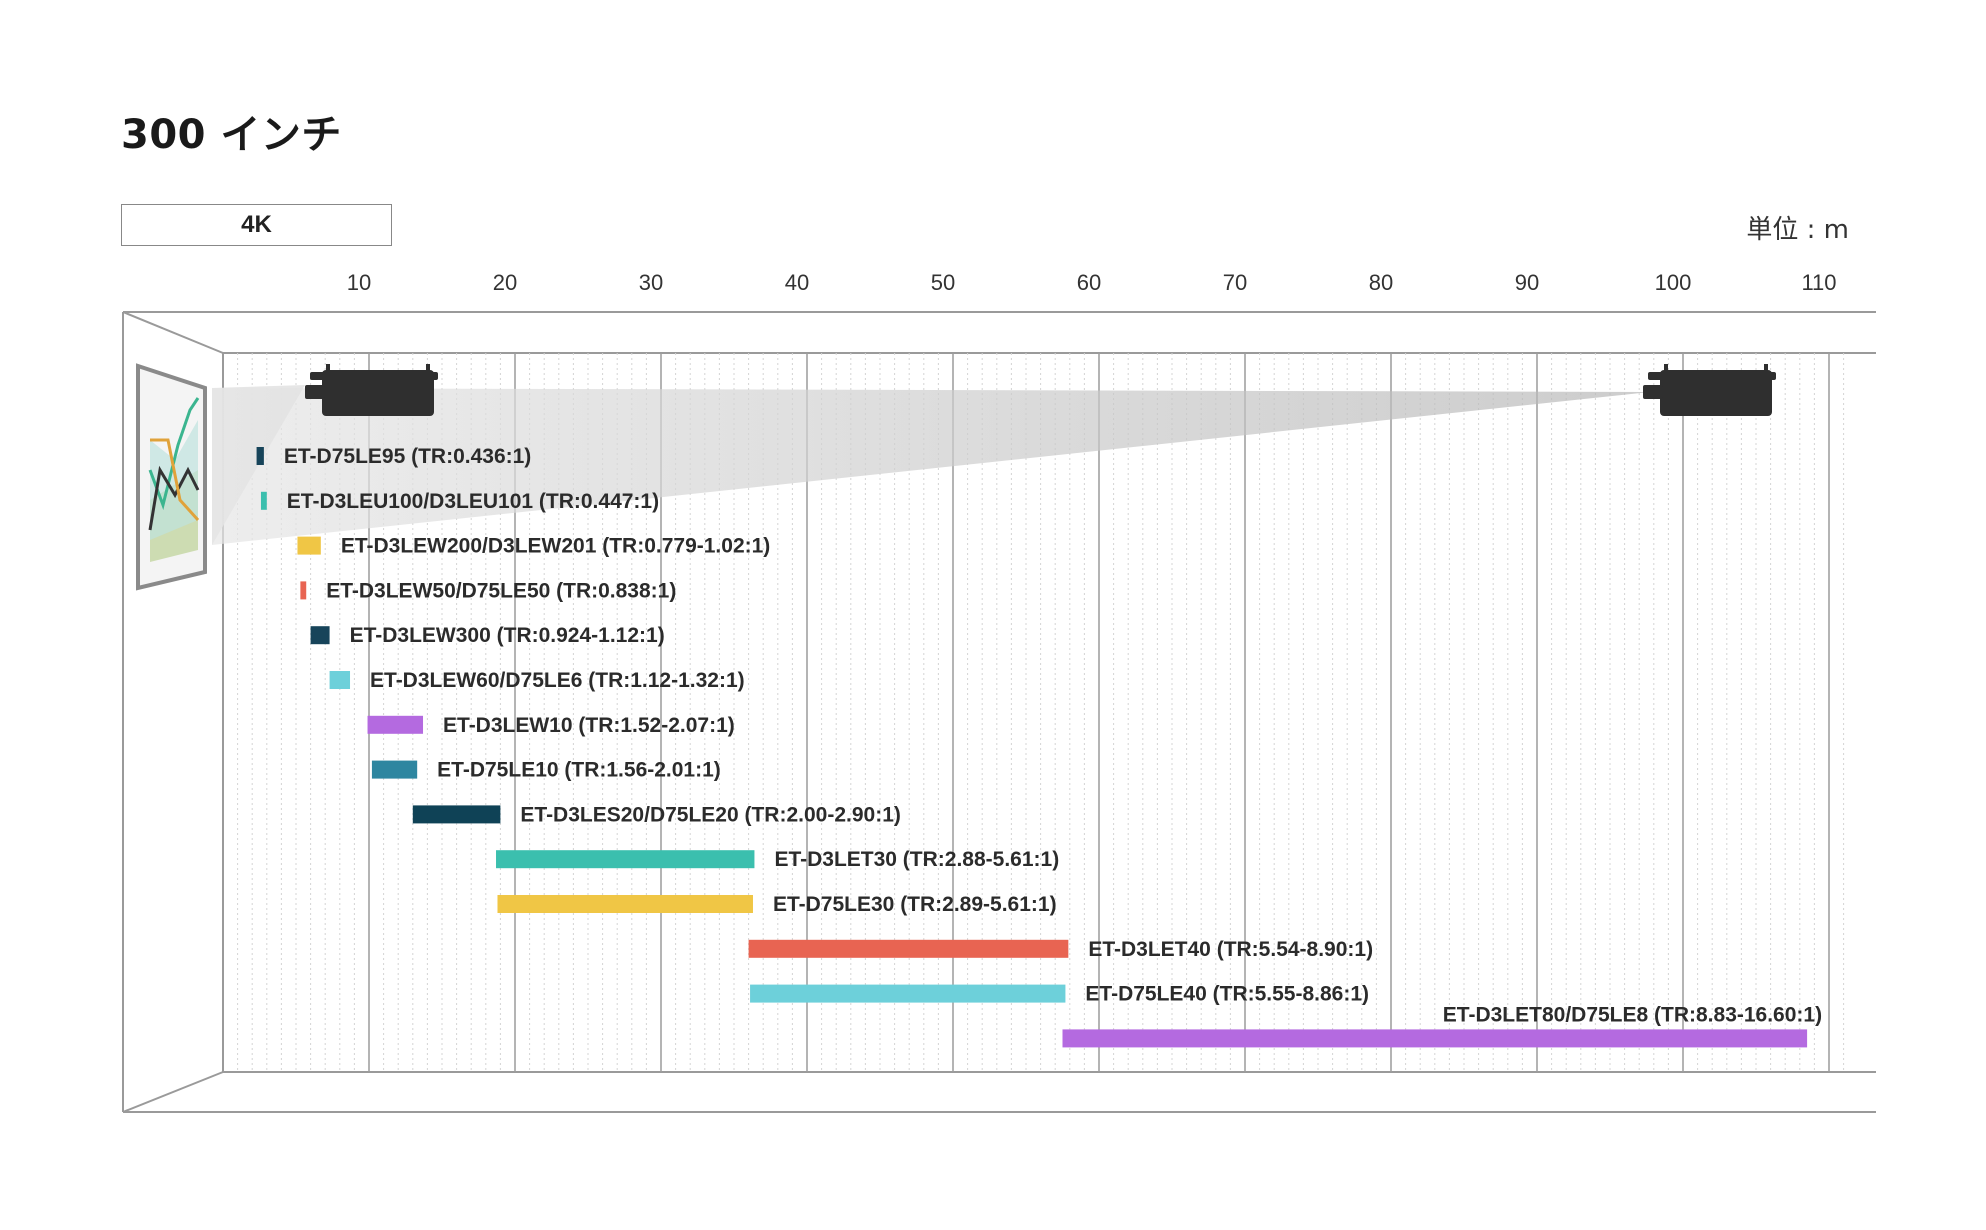  What do you see at coordinates (1227, 994) in the screenshot?
I see `lens-range-label: ET-D75LE40 (TR:5.55-8.86:1)` at bounding box center [1227, 994].